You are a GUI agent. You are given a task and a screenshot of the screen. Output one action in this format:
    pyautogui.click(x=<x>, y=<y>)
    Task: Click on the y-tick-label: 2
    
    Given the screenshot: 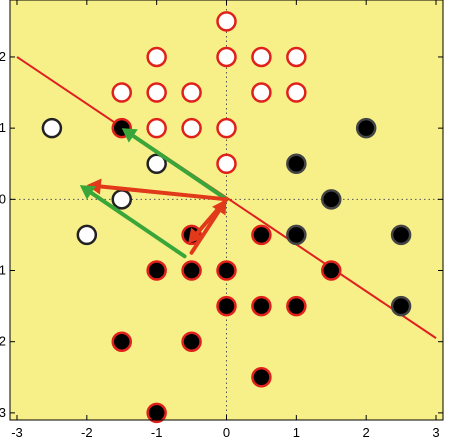 What is the action you would take?
    pyautogui.click(x=3, y=56)
    